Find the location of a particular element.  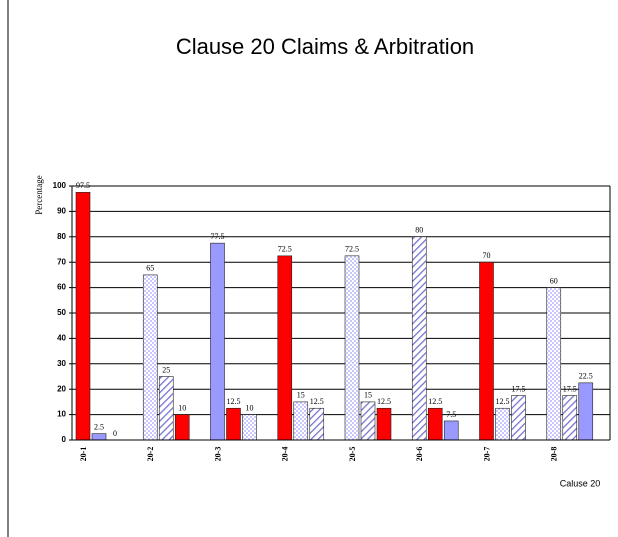

x-tick-label: 20-3 is located at coordinates (217, 454).